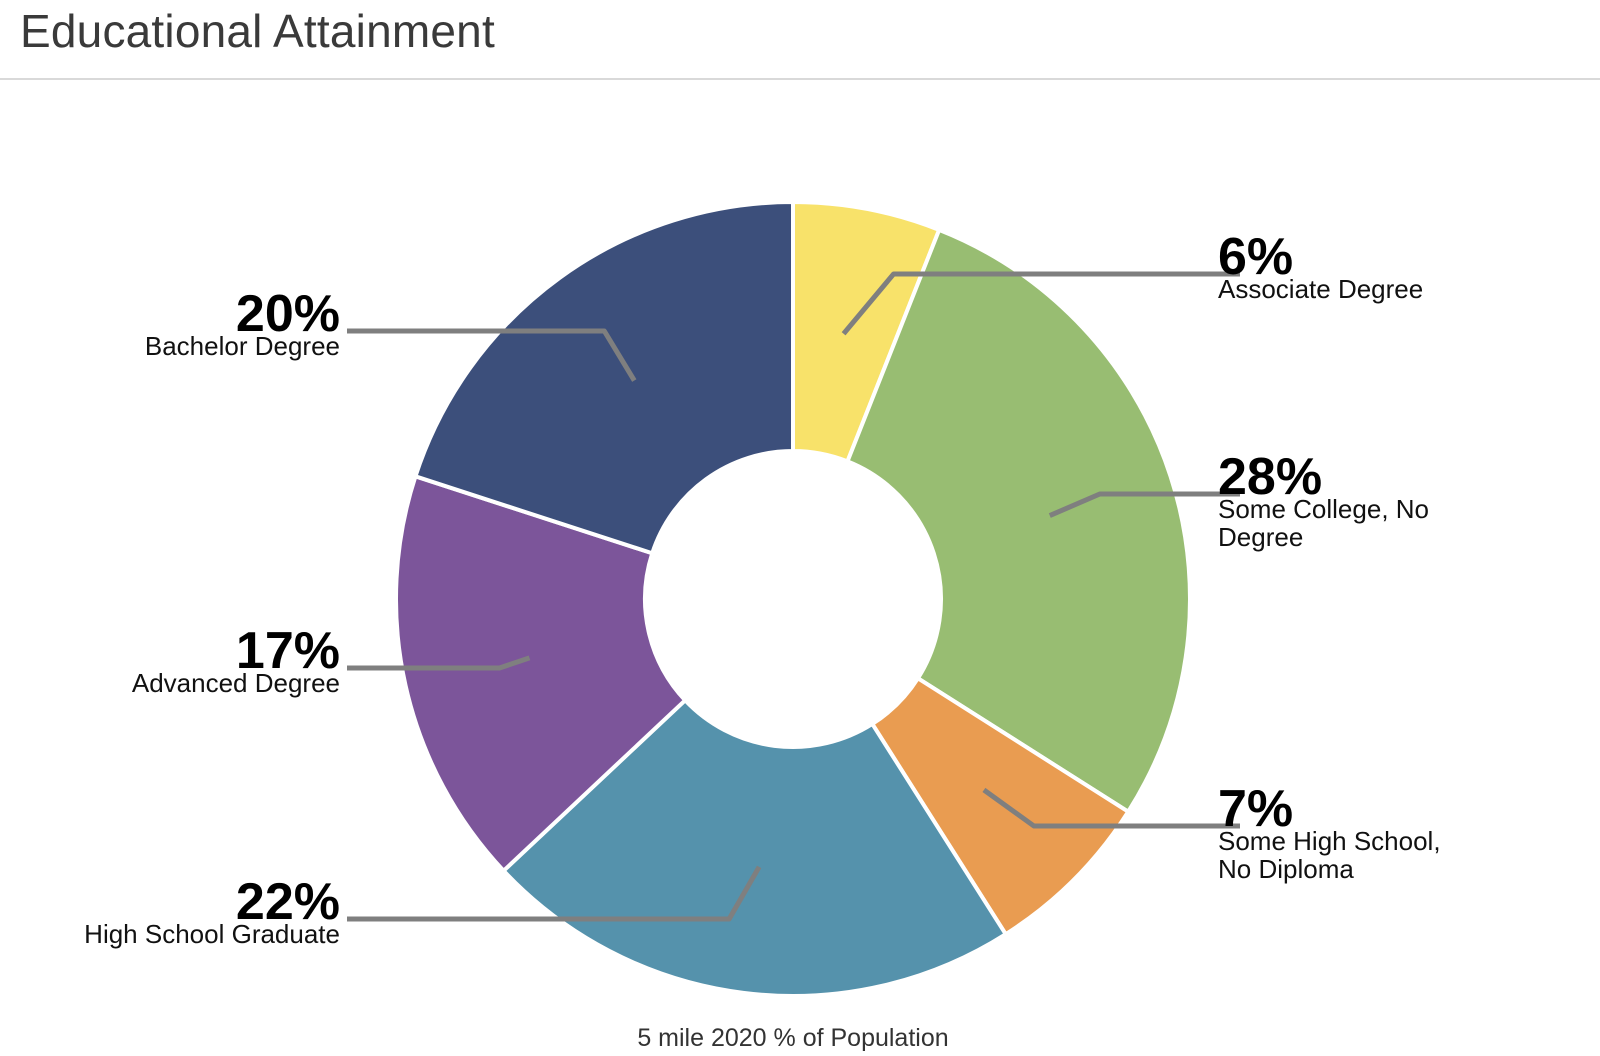  I want to click on chart-caption: 5 mile 2020 % of Population, so click(792, 1038).